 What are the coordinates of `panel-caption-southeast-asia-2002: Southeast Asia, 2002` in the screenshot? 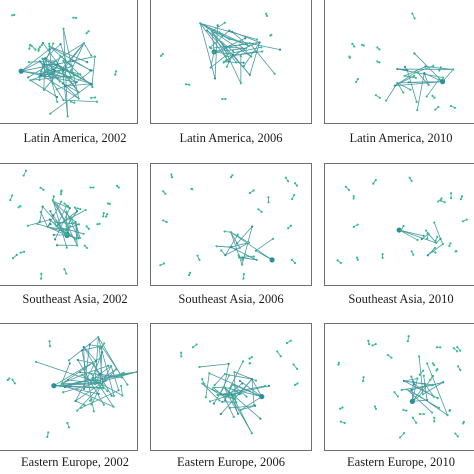 It's located at (75, 299).